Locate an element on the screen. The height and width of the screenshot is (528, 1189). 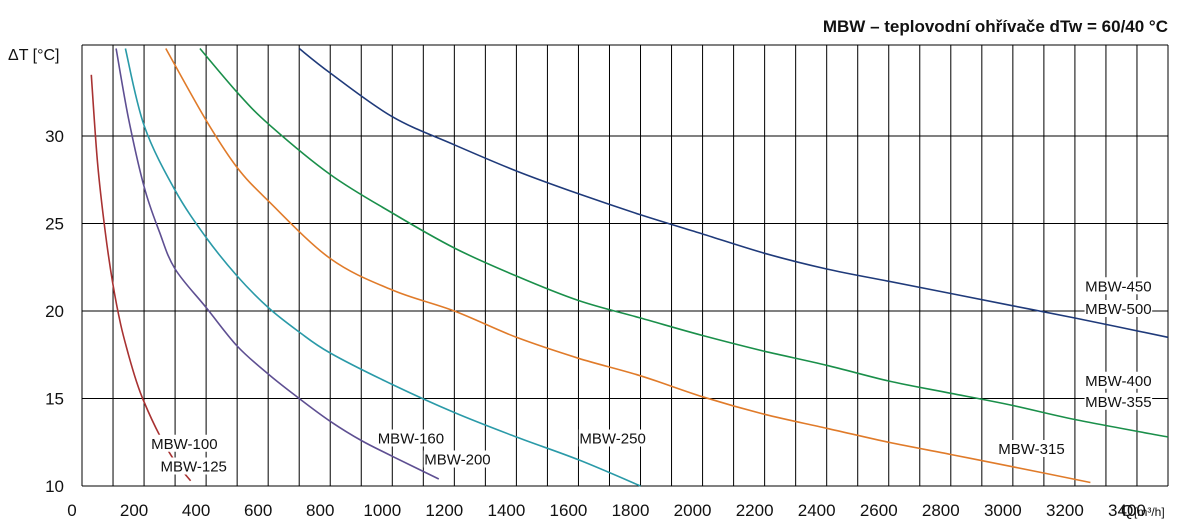
x-tick-label: 1400 is located at coordinates (506, 510).